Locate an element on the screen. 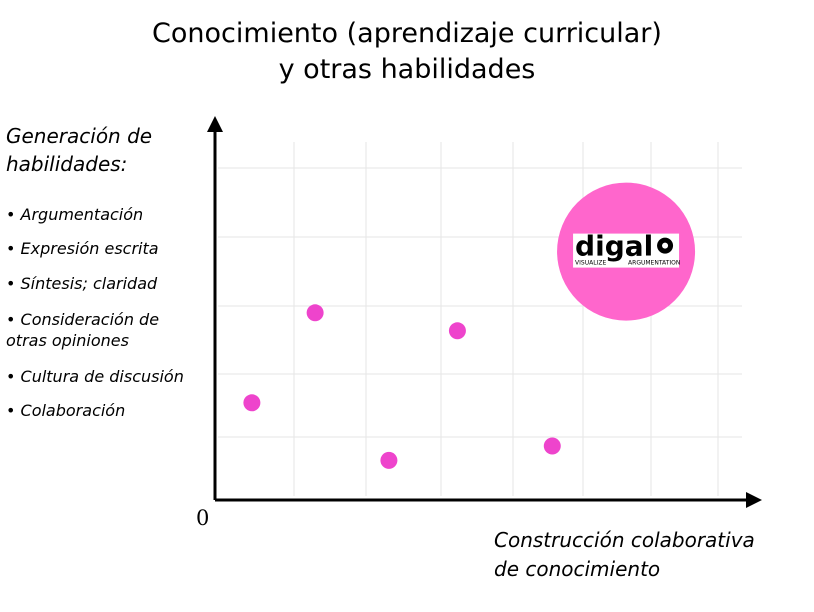  logo-ball-spot is located at coordinates (665, 245).